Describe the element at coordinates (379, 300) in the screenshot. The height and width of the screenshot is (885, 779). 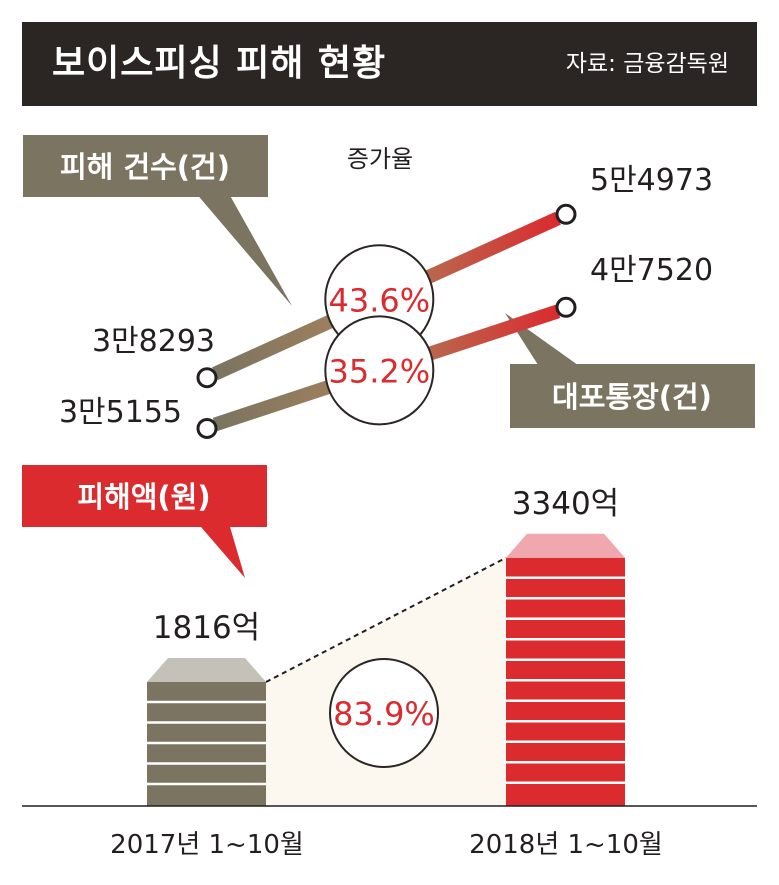
I see `growth-value-case-count: 43.6%` at that location.